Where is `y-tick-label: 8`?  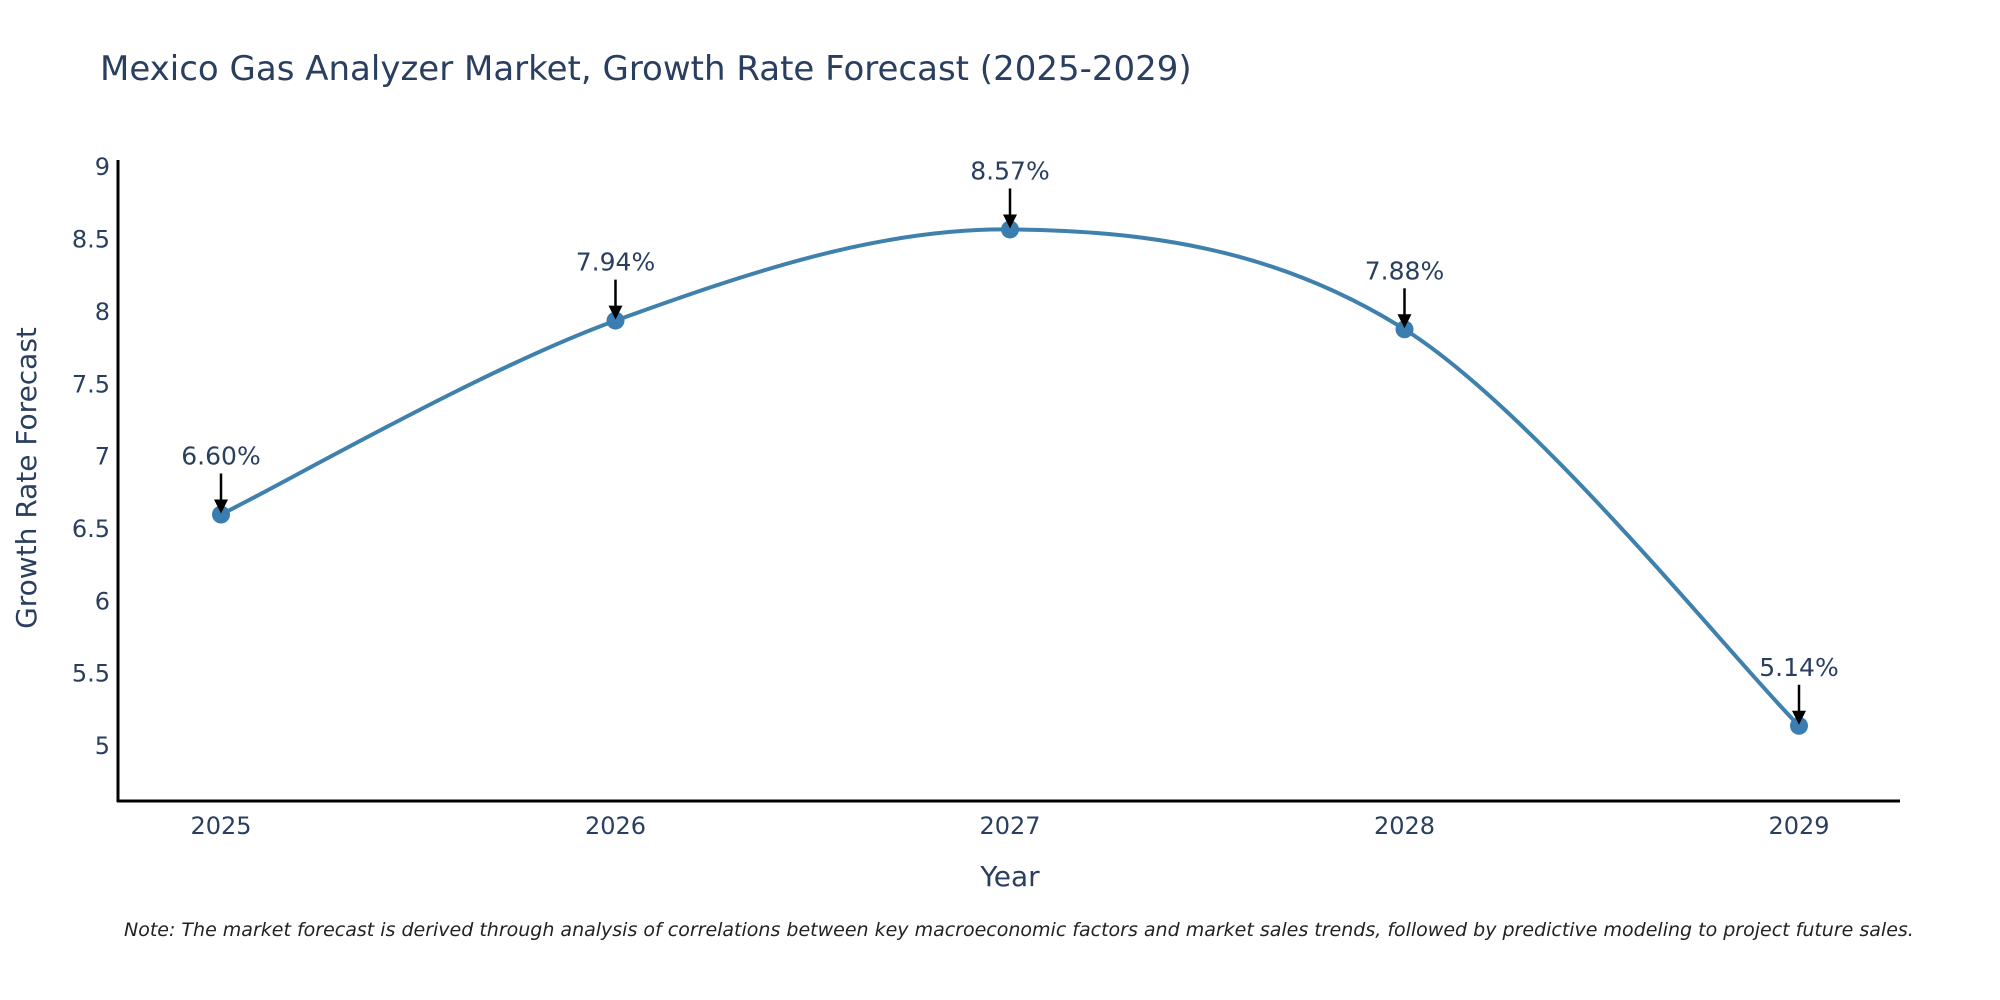
y-tick-label: 8 is located at coordinates (102, 312).